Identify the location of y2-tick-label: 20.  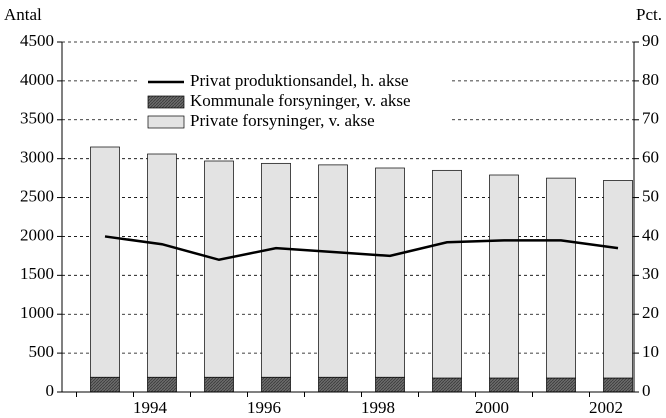
(650, 312).